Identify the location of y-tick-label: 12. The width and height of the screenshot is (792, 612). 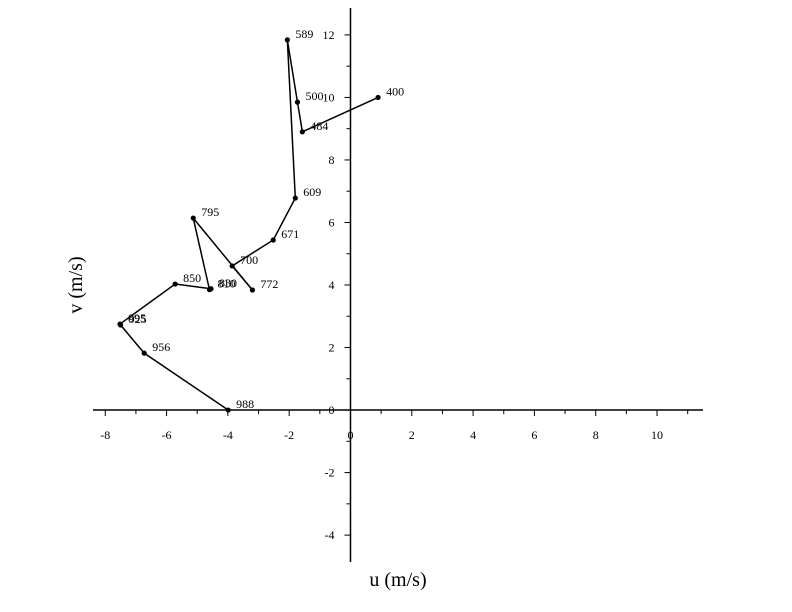
(328, 35).